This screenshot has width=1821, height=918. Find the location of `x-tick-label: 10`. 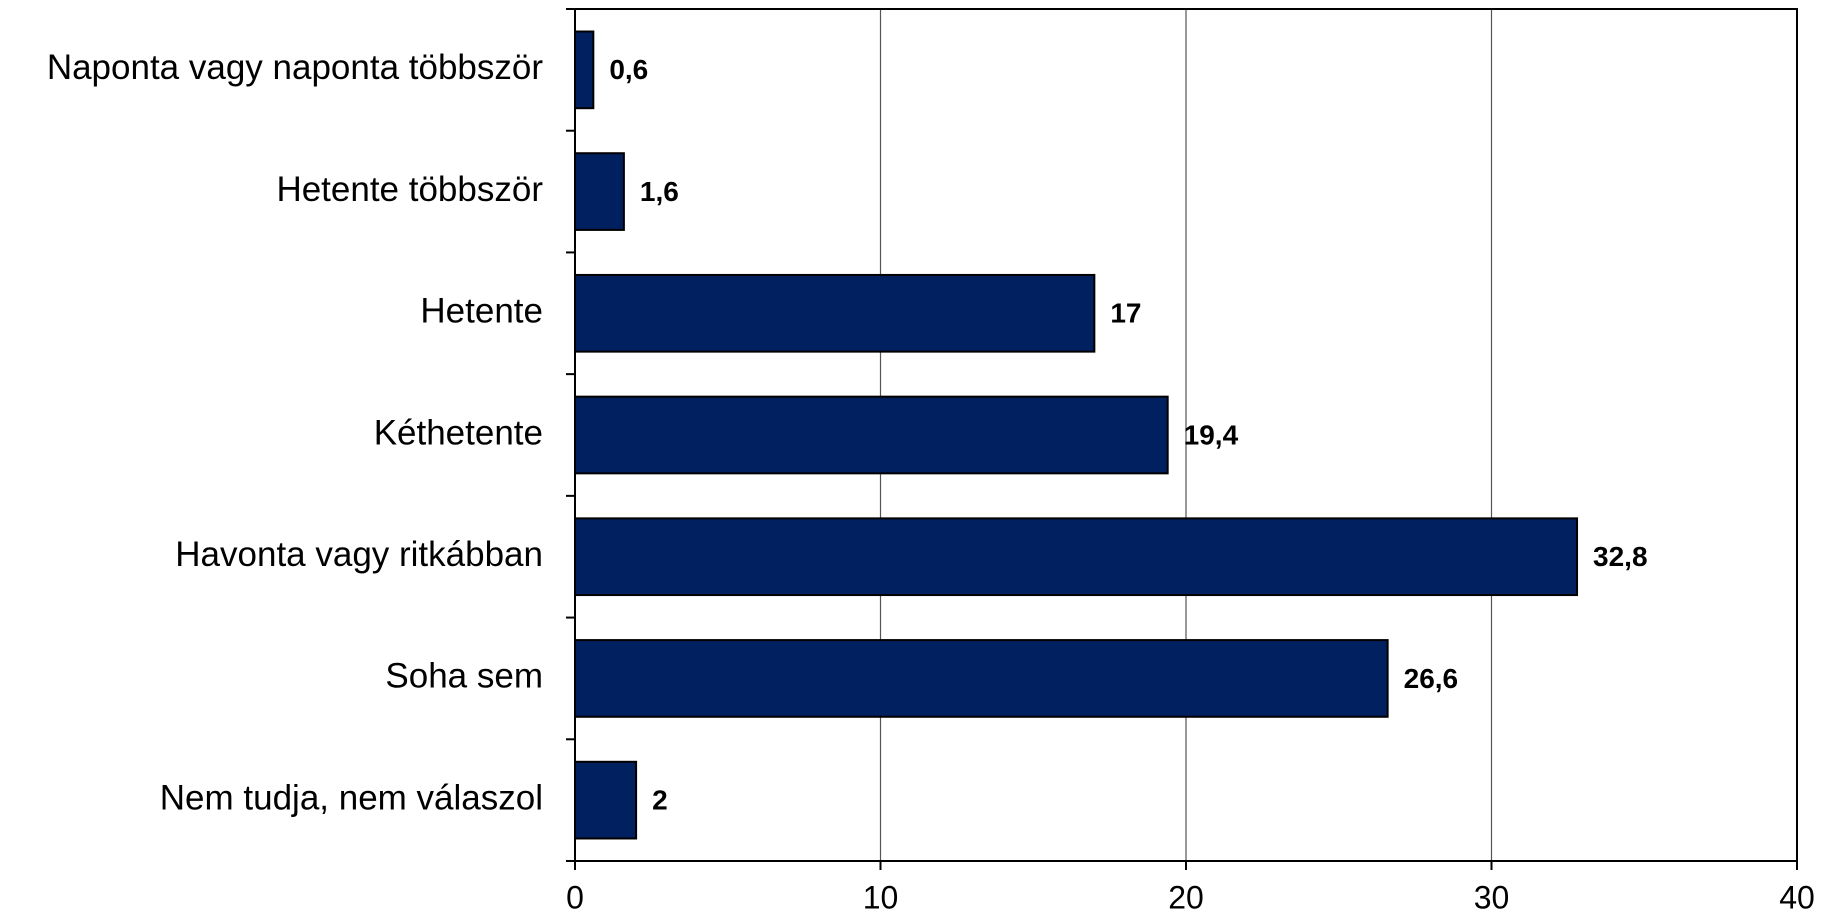

x-tick-label: 10 is located at coordinates (881, 896).